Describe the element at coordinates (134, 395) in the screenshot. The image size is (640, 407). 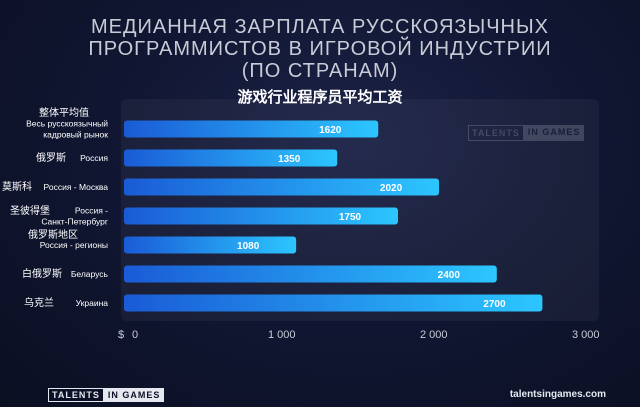
I see `footer-logo-part-b: IN GAMES` at that location.